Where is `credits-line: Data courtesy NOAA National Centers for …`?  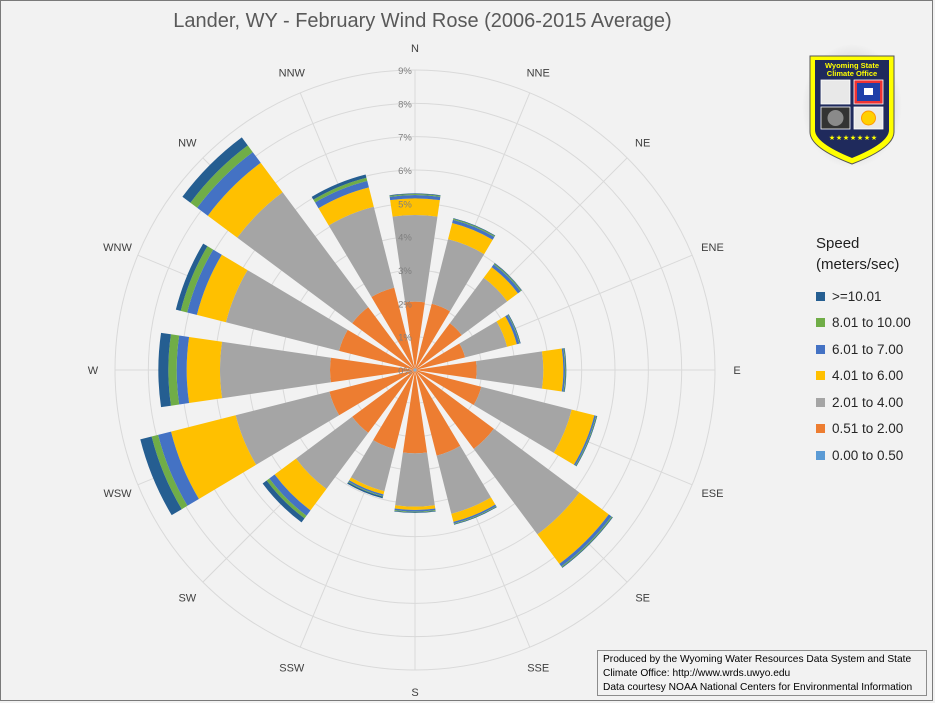 credits-line: Data courtesy NOAA National Centers for … is located at coordinates (758, 687).